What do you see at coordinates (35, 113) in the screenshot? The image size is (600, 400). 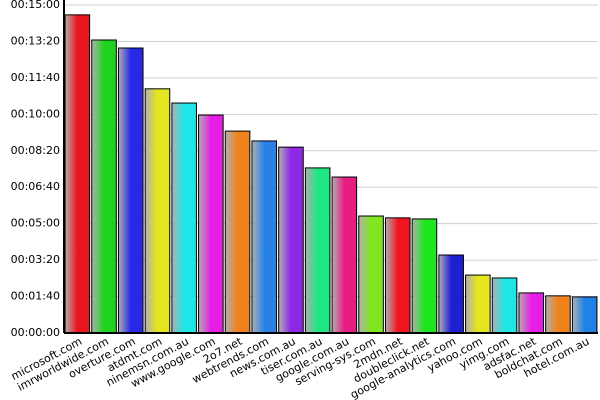 I see `y-tick-label: 00:10:00` at bounding box center [35, 113].